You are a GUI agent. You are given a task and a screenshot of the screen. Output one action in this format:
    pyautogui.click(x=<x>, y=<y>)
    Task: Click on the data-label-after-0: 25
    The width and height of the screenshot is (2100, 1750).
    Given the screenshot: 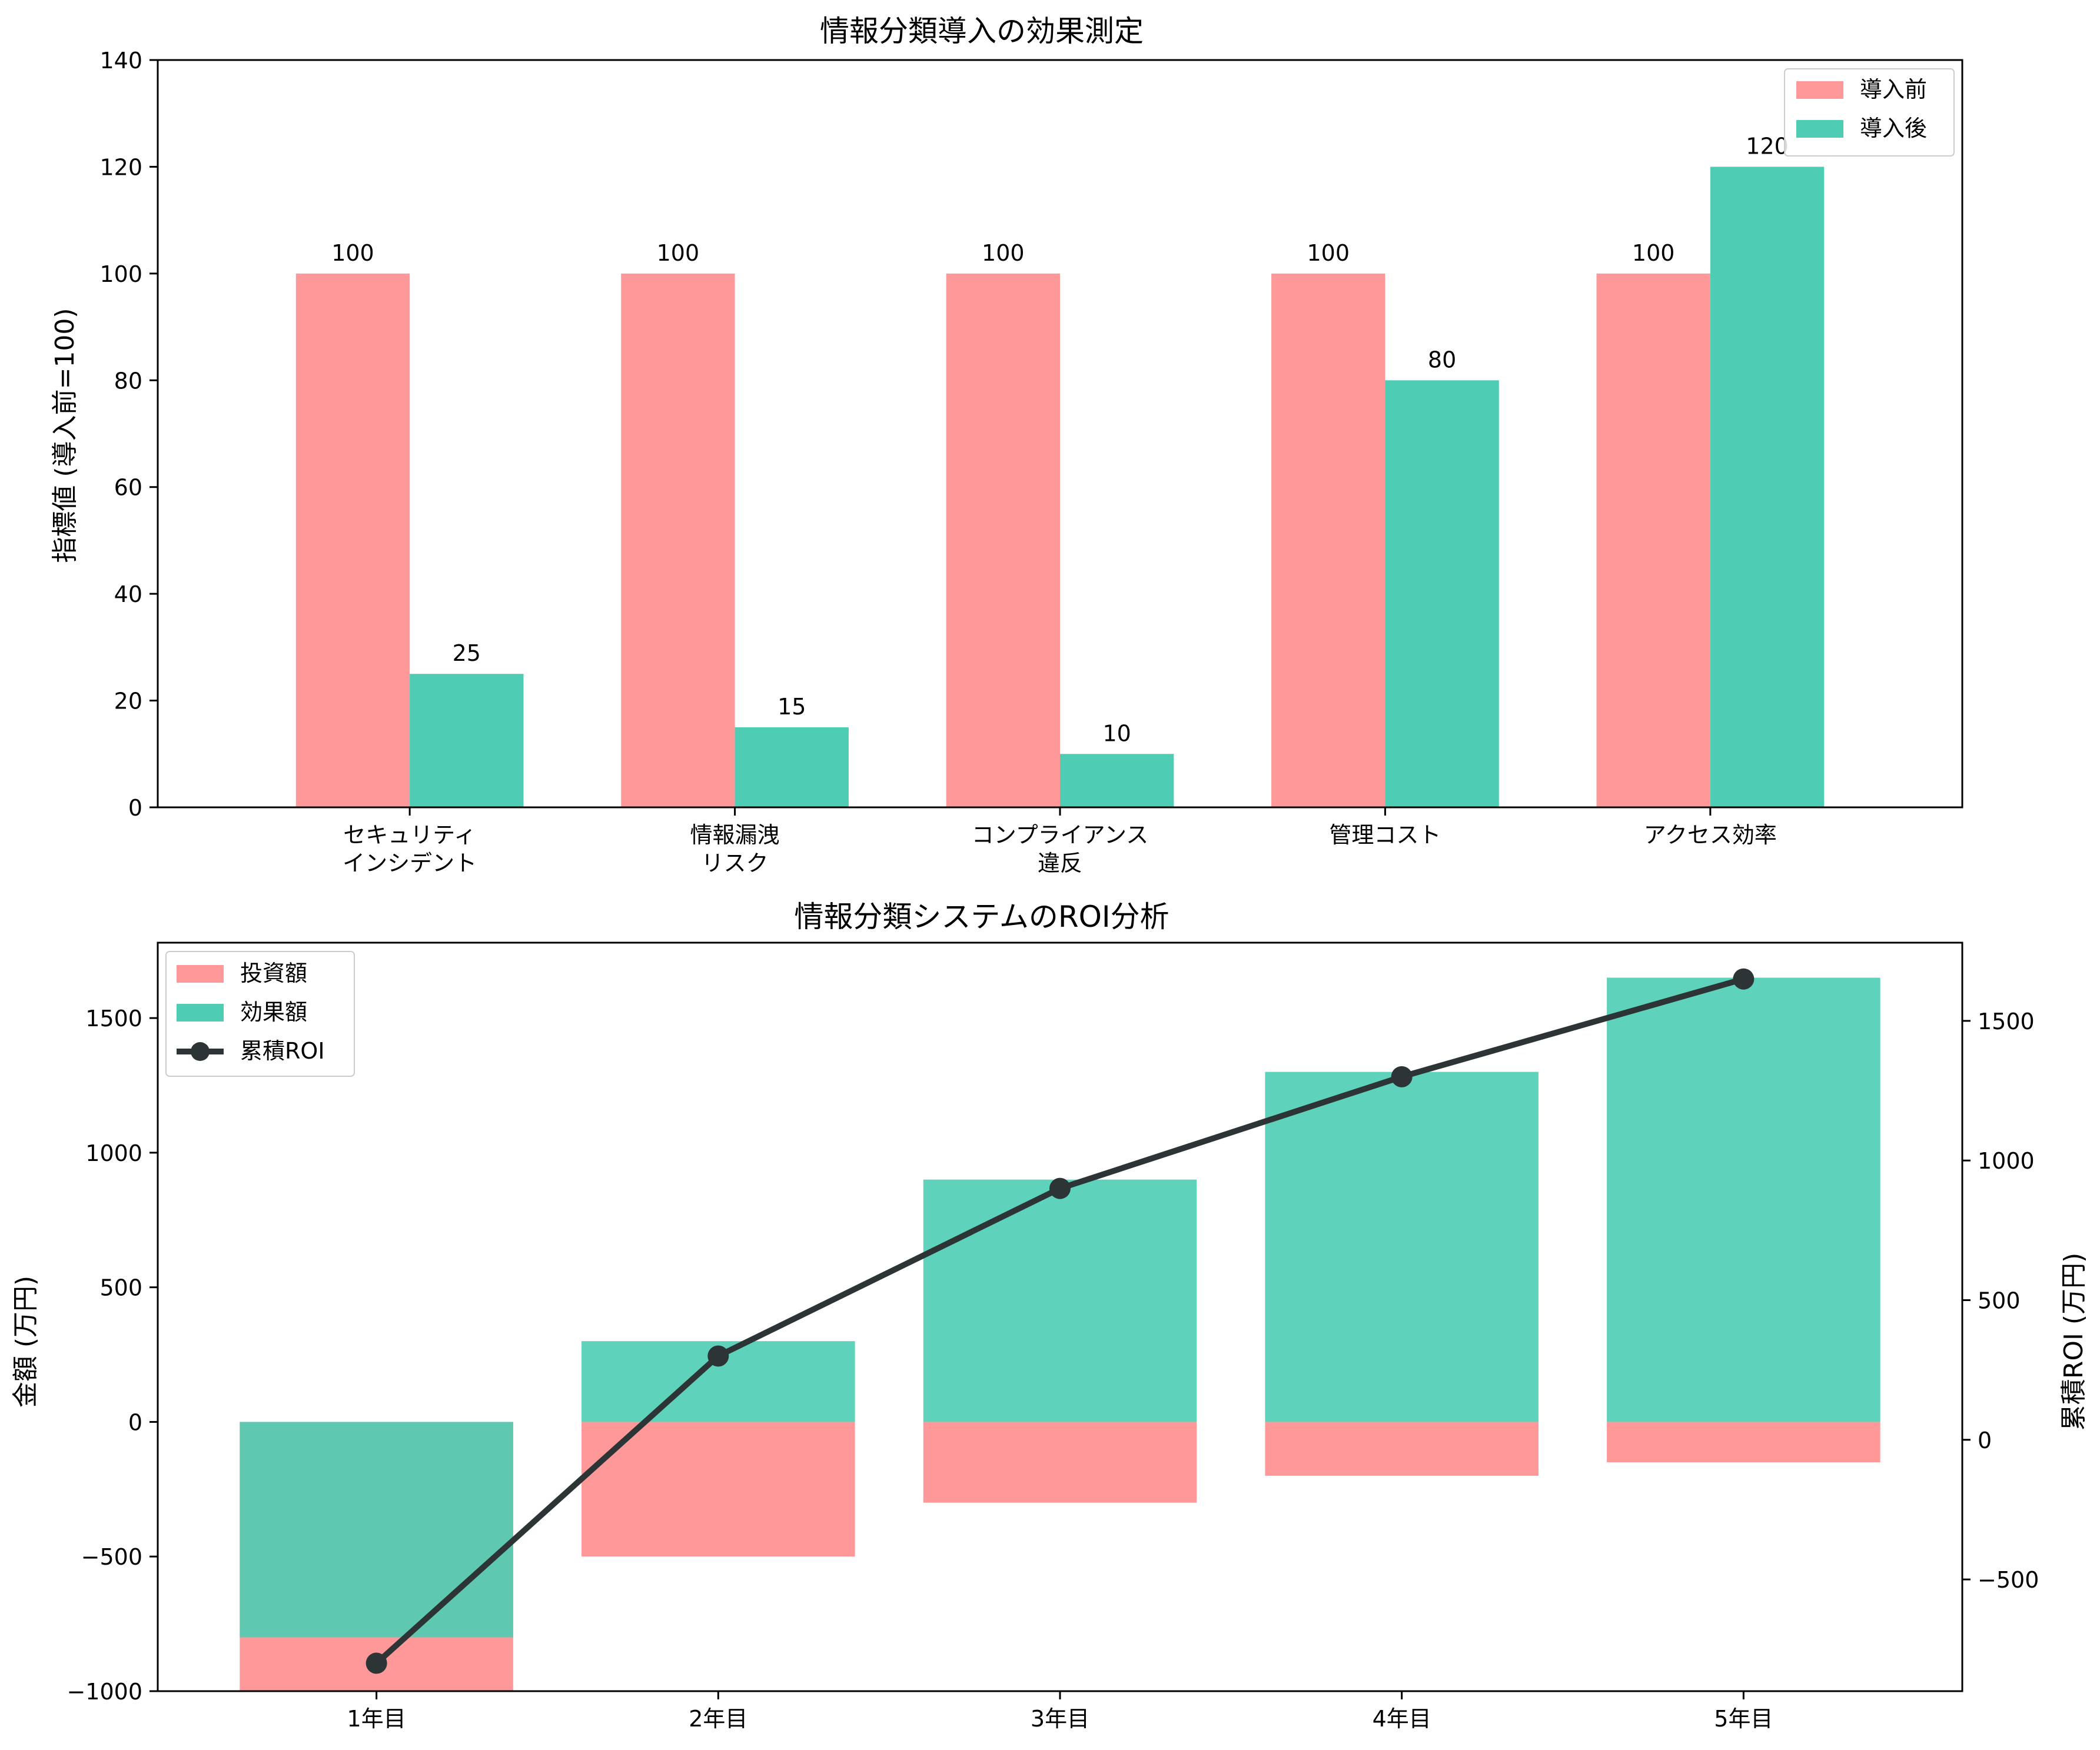 What is the action you would take?
    pyautogui.click(x=467, y=653)
    